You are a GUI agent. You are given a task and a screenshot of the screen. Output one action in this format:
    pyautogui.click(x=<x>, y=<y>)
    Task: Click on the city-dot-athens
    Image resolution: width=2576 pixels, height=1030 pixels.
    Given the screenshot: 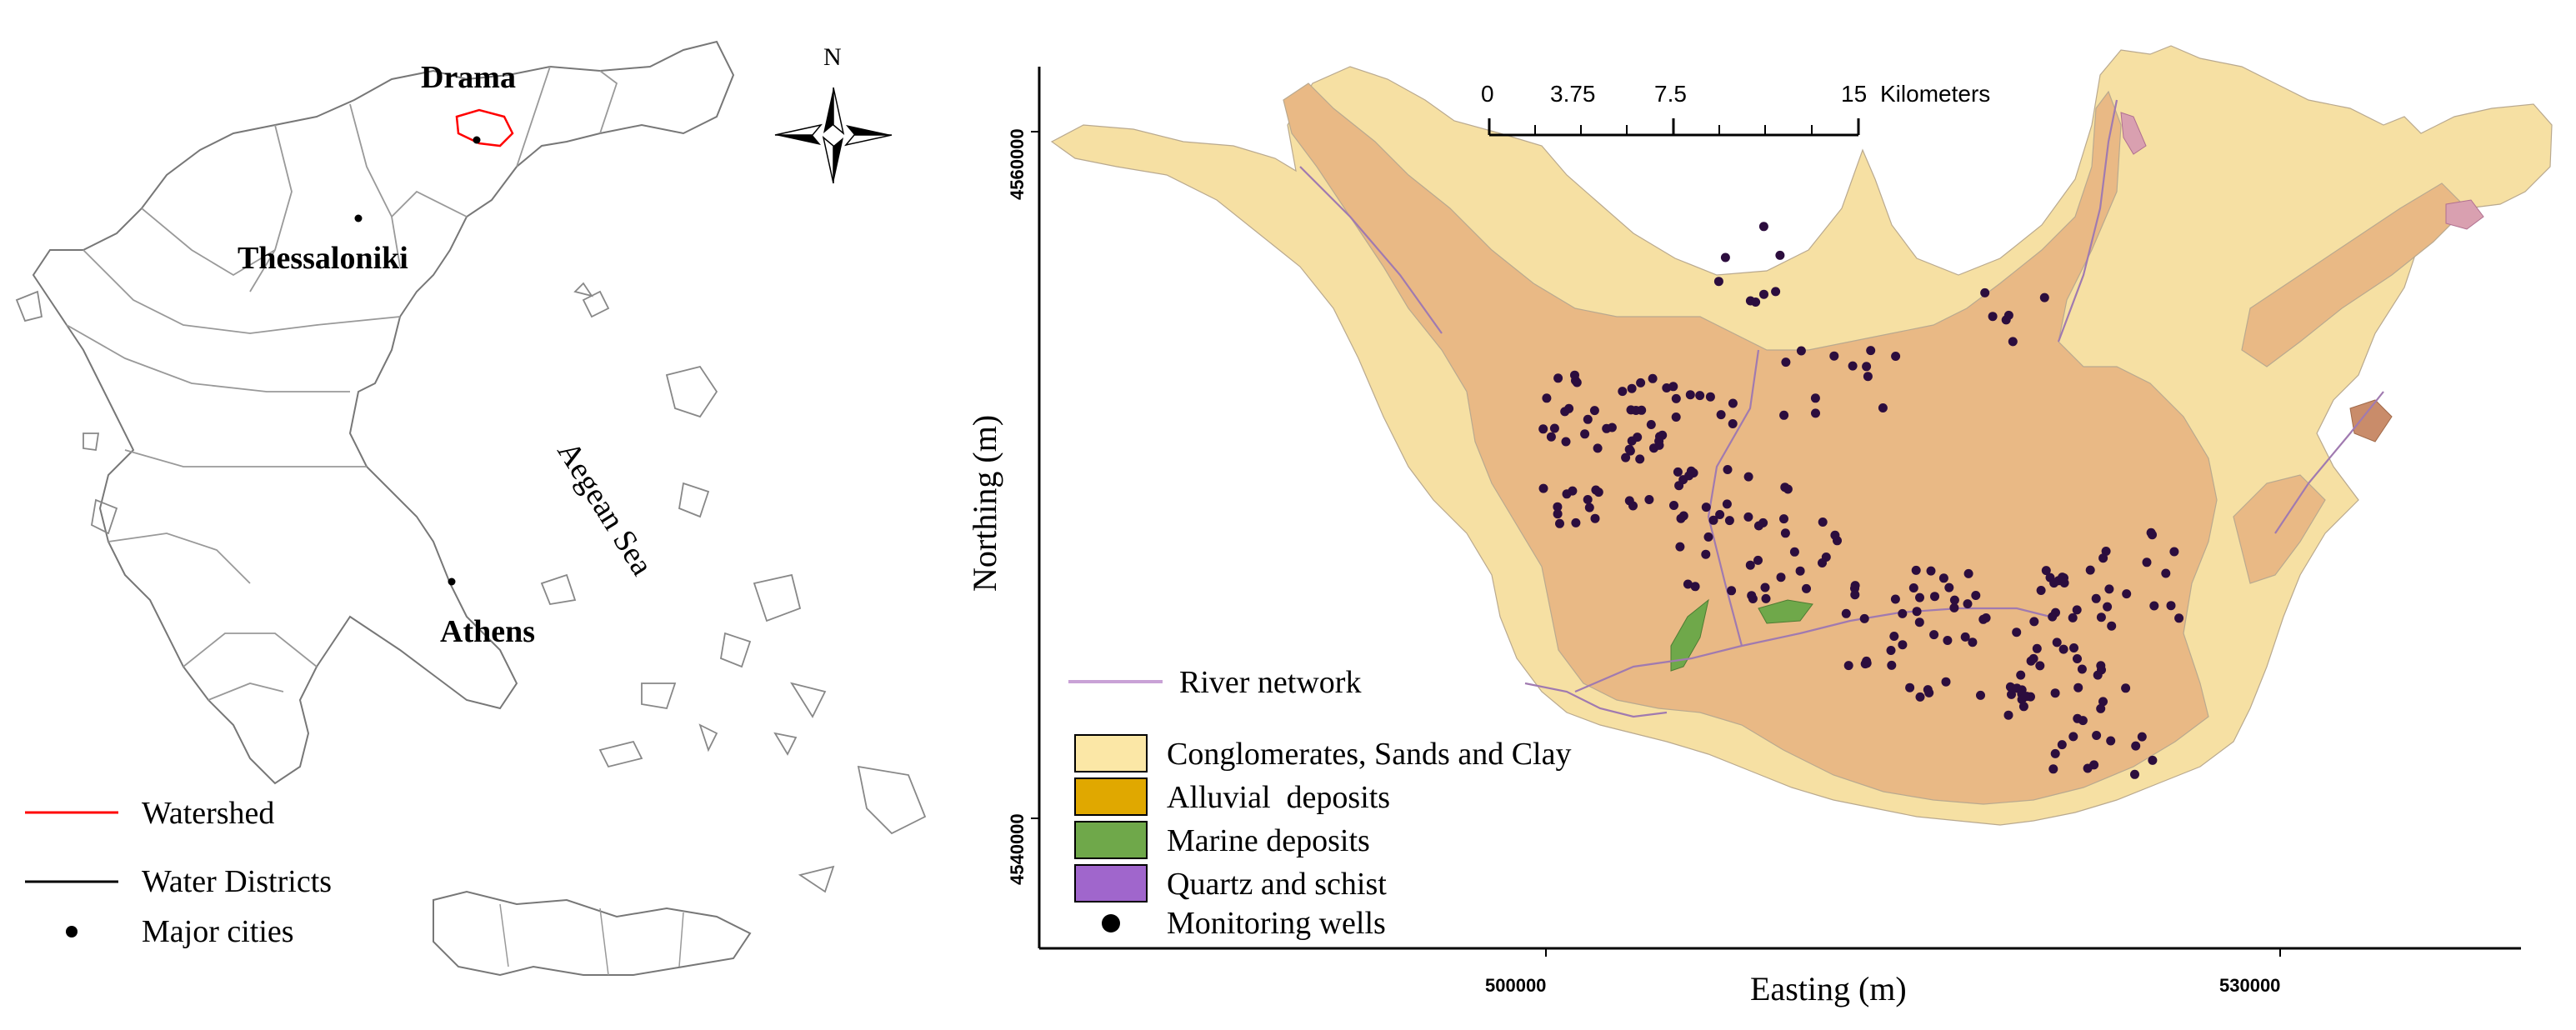 What is the action you would take?
    pyautogui.click(x=452, y=582)
    